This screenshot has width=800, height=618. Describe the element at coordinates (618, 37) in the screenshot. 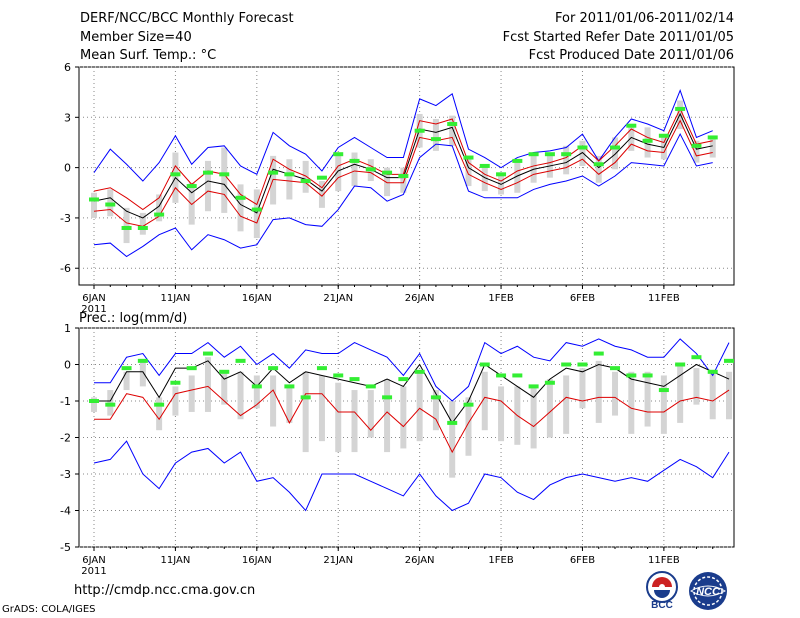

I see `fcst-started-date: Fcst Started Refer Date 2011/01/05` at that location.